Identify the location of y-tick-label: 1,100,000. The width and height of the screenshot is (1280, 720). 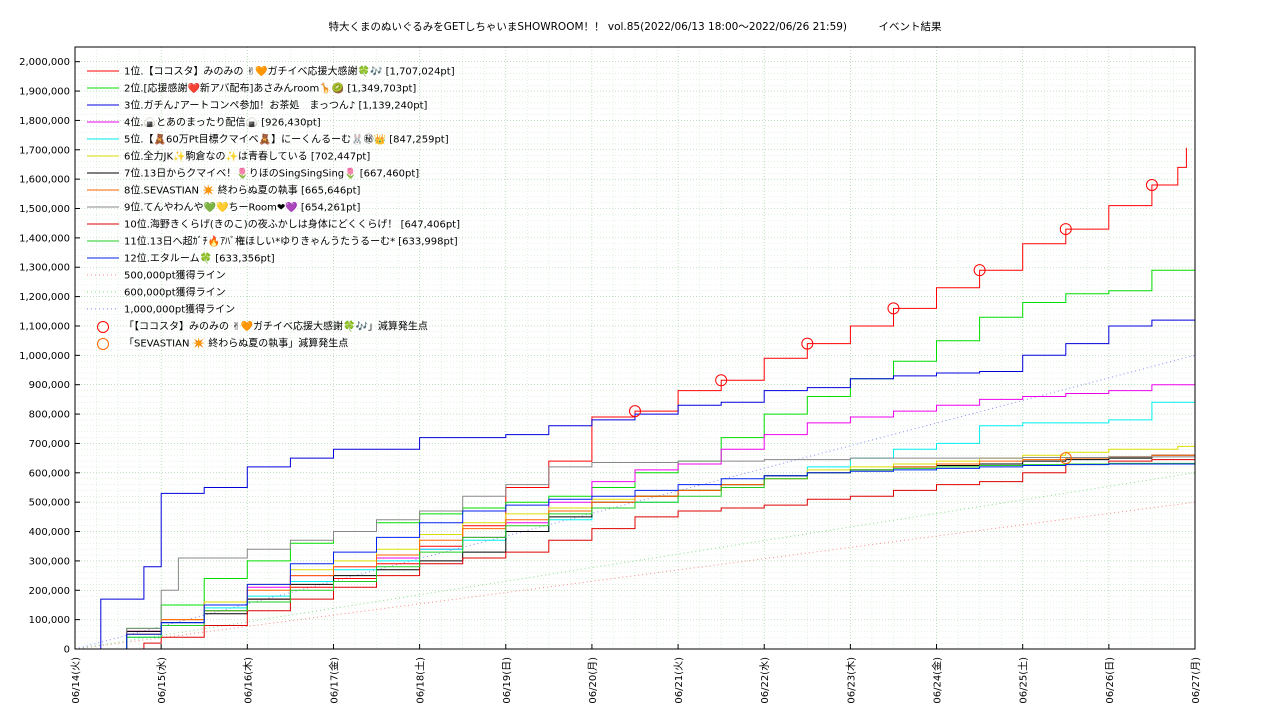
(44, 326).